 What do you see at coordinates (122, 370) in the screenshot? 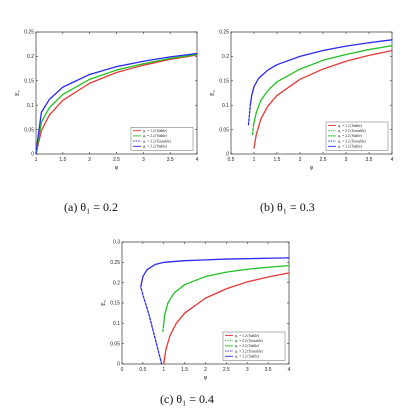
I see `x-tick-label: 0` at bounding box center [122, 370].